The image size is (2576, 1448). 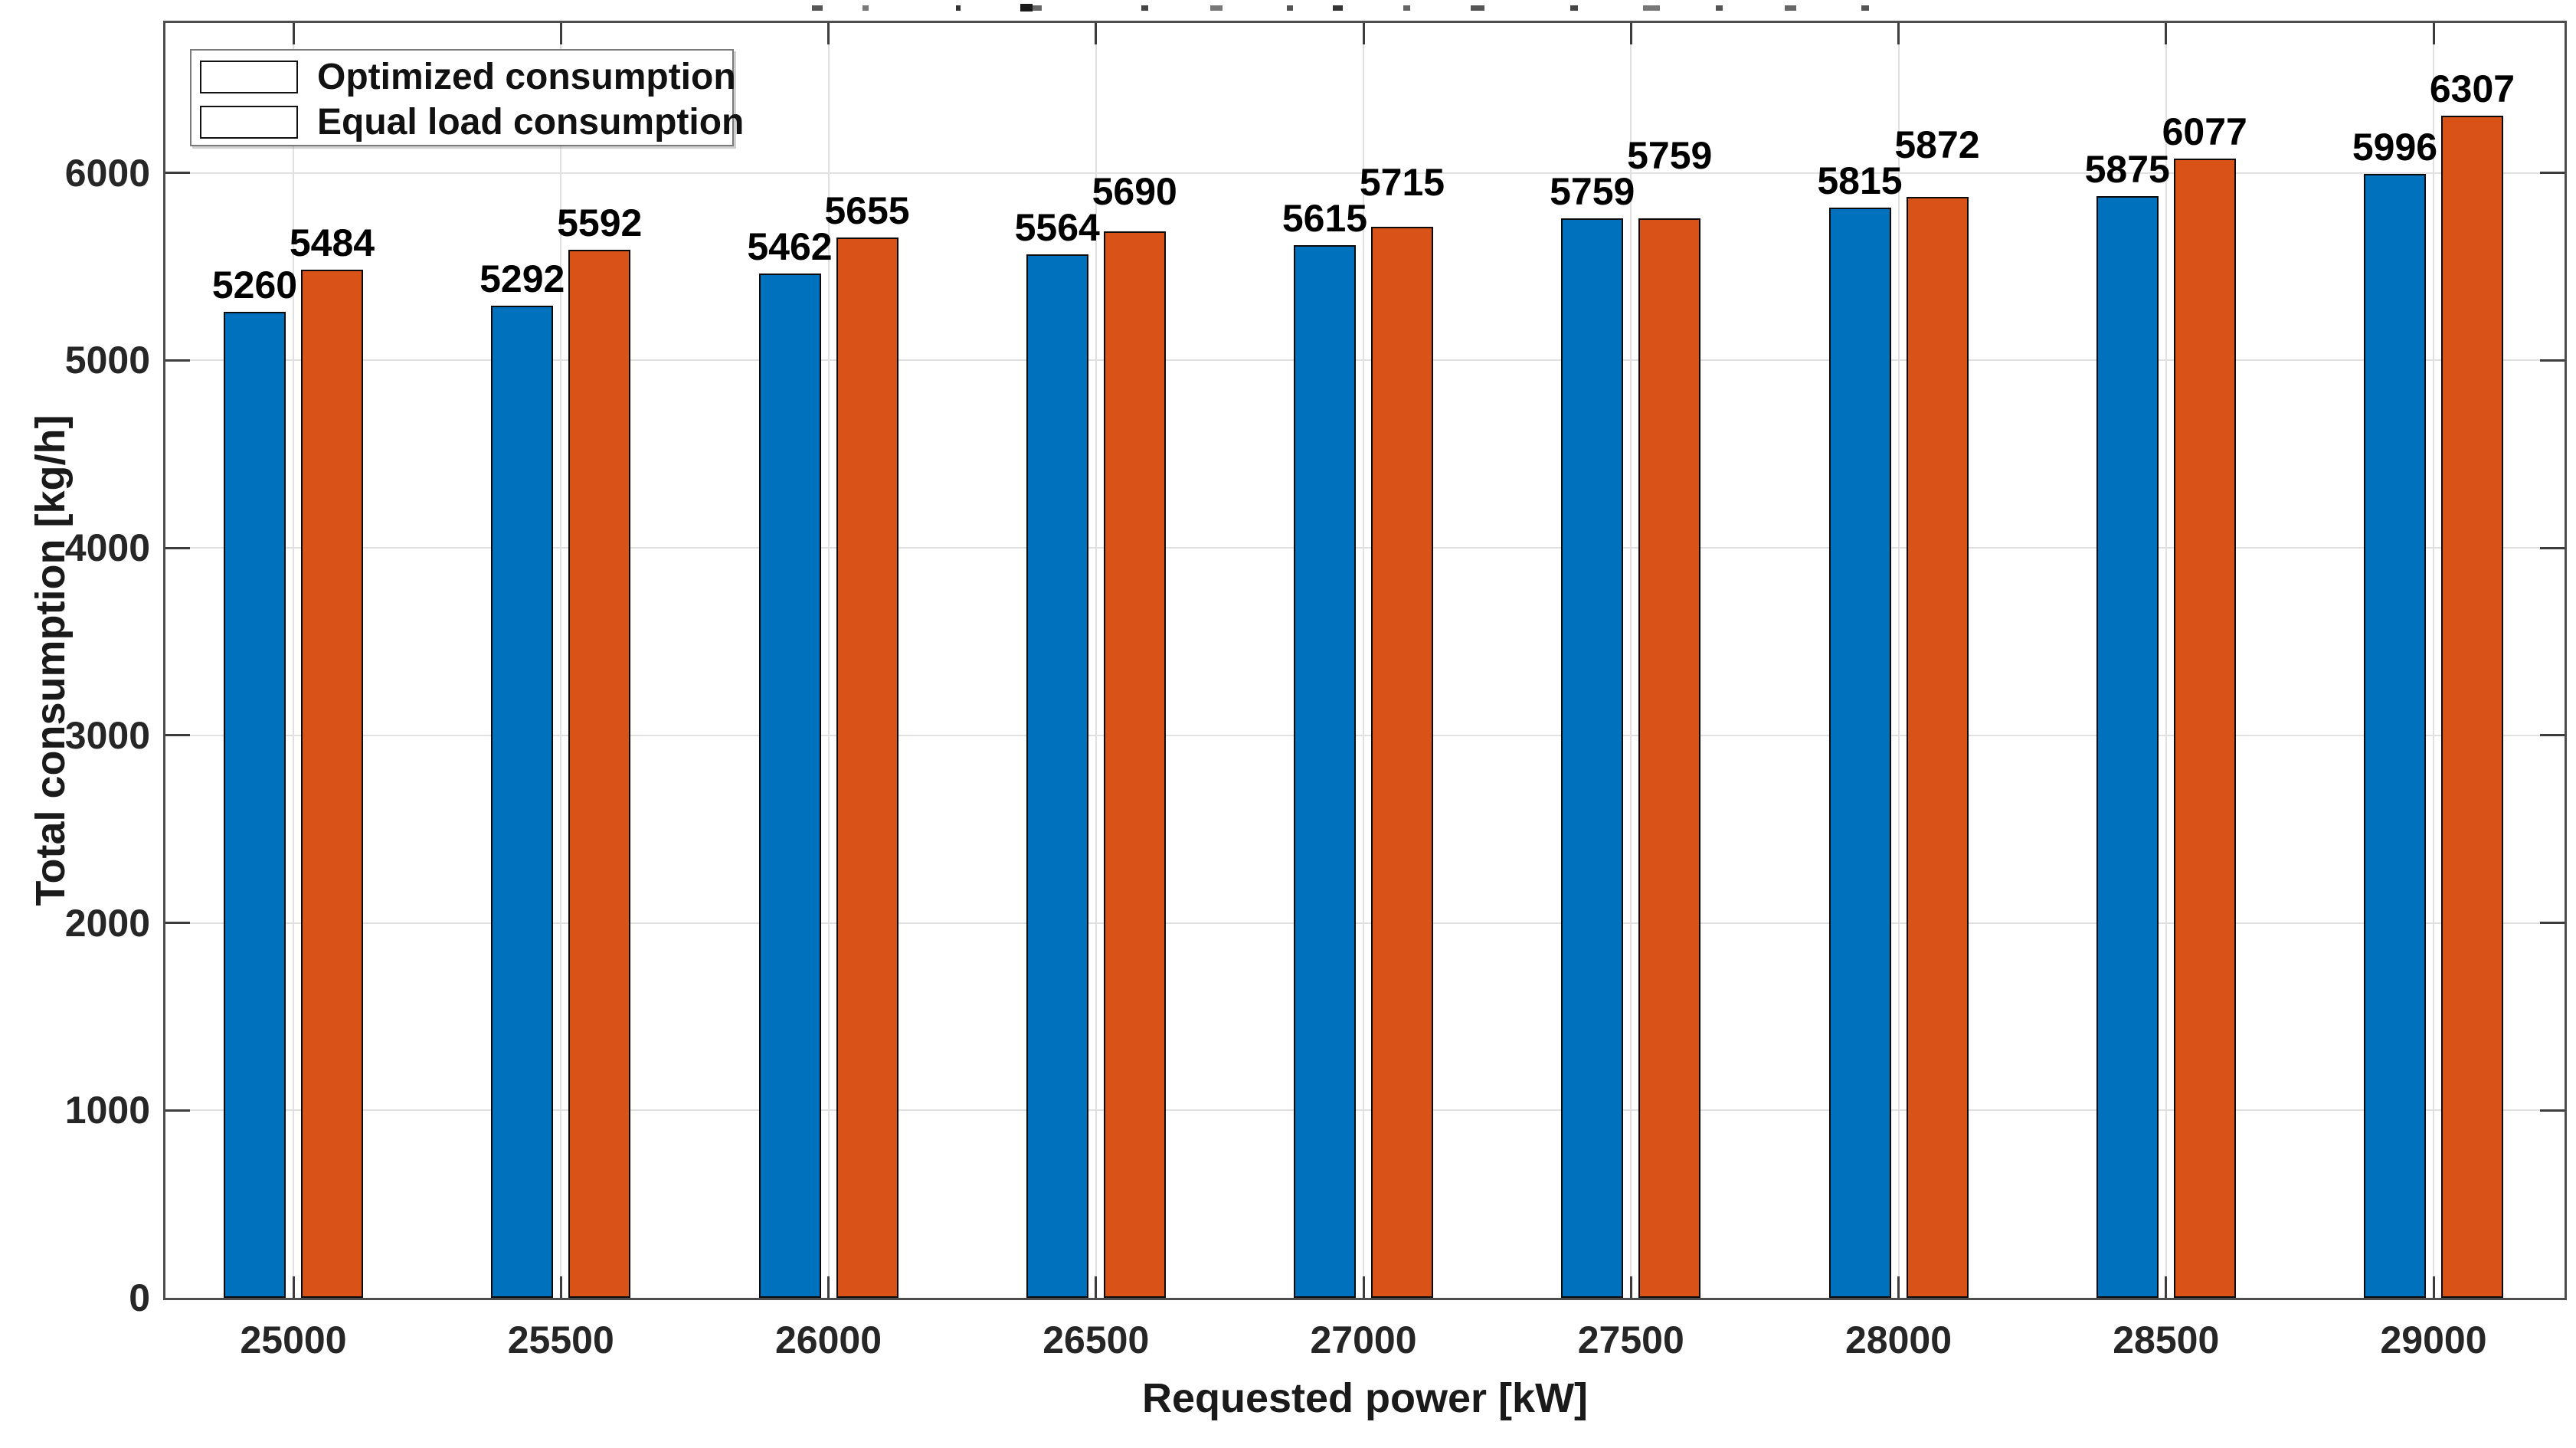 I want to click on legend-swatch-optimized, so click(x=249, y=76).